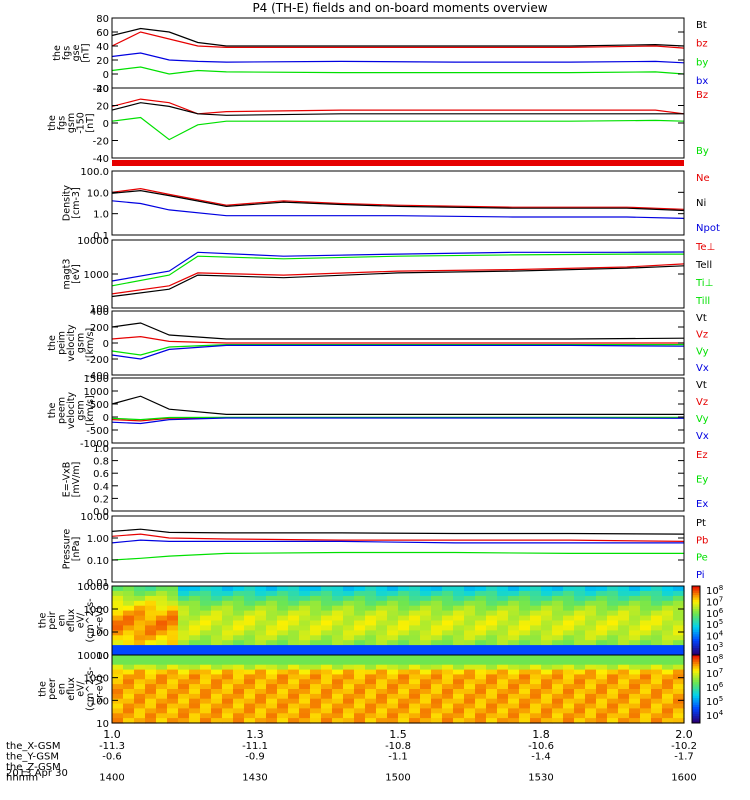 This screenshot has height=800, width=750. I want to click on series-line-by, so click(398, 70).